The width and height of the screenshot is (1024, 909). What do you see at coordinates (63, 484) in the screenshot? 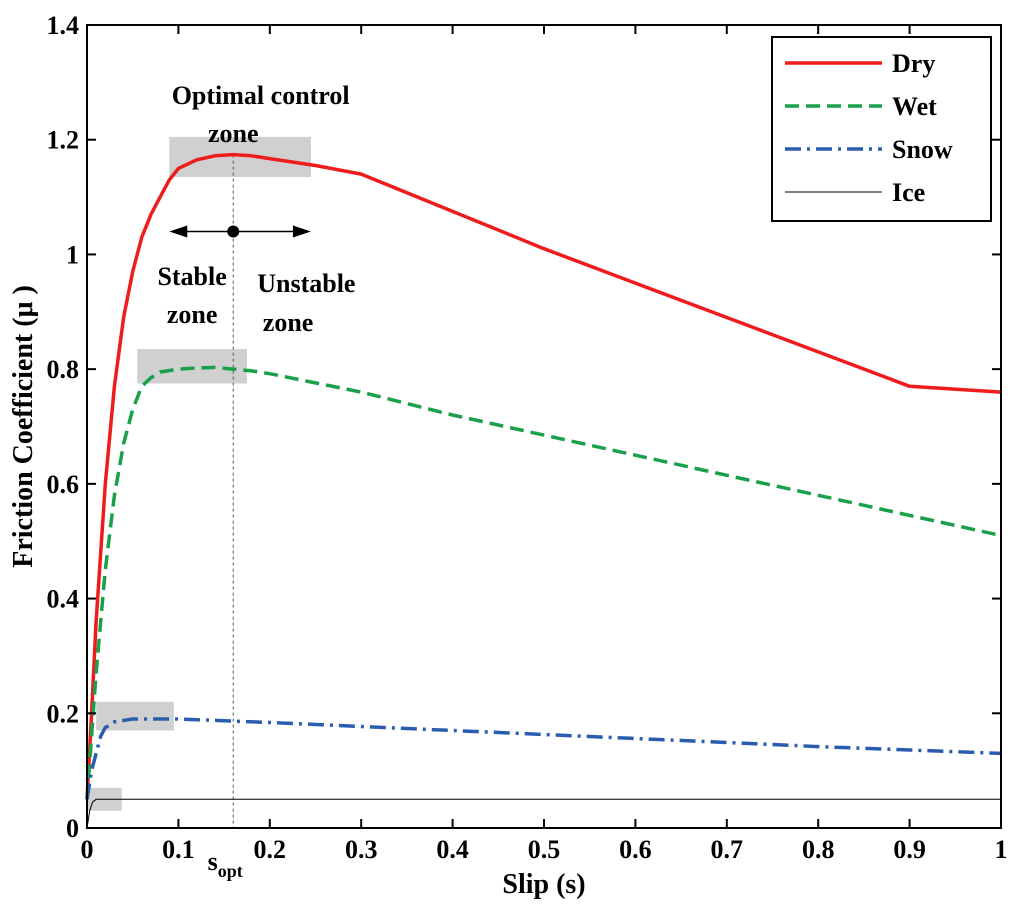
I see `y-tick-label: 0.6` at bounding box center [63, 484].